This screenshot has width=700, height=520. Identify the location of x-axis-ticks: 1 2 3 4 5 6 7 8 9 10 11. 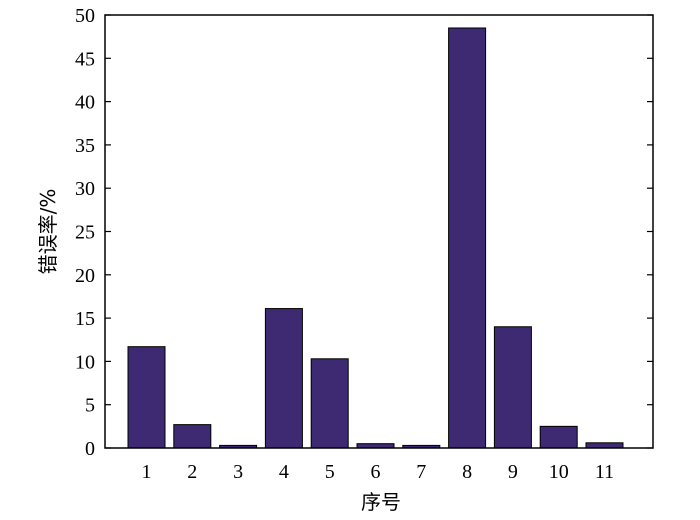
(378, 472).